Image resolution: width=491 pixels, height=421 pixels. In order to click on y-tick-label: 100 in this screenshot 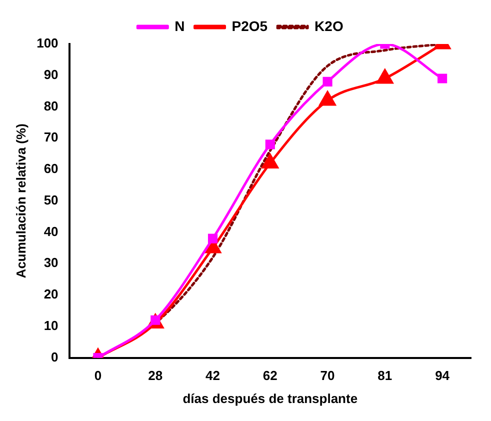, I will do `click(47, 43)`.